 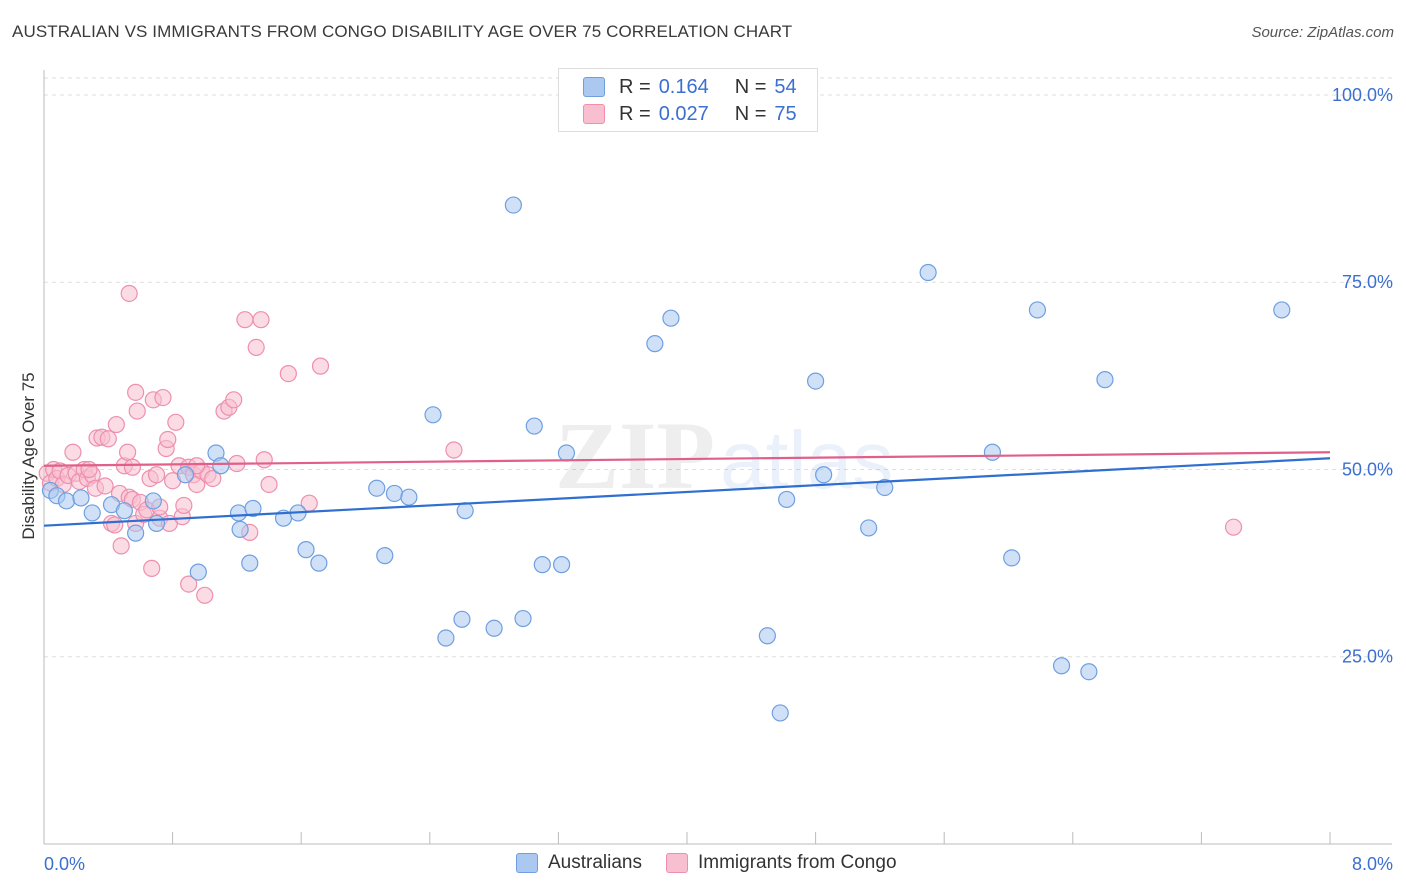 I want to click on watermark: ZIP atlas, so click(x=724, y=455).